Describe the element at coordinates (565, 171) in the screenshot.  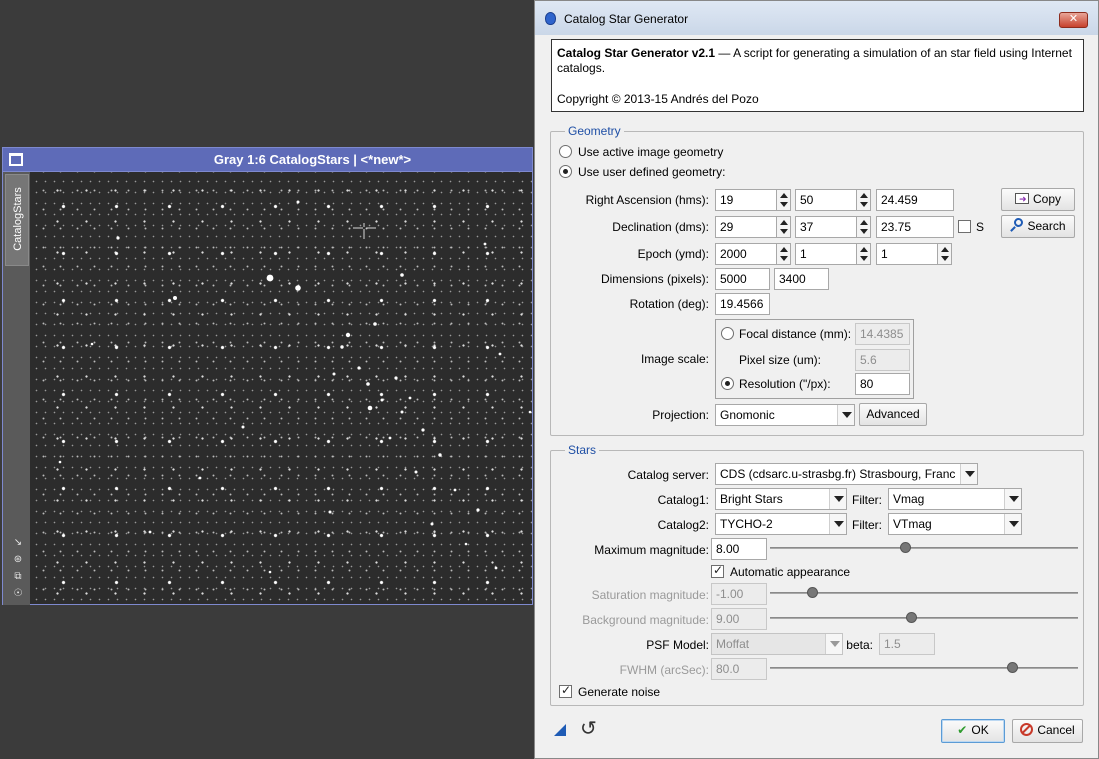
I see `use-user-geometry-radio` at that location.